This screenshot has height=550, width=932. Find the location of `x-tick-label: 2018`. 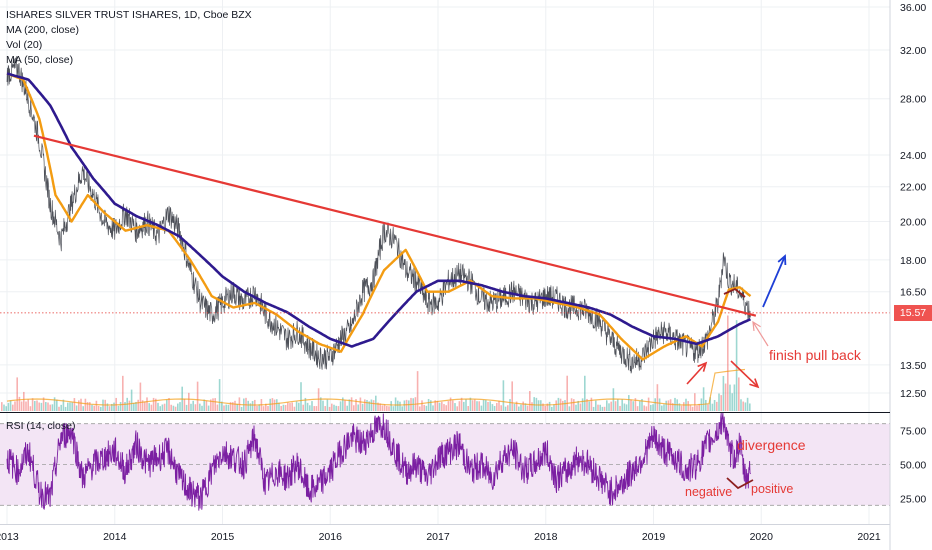

x-tick-label: 2018 is located at coordinates (546, 537).